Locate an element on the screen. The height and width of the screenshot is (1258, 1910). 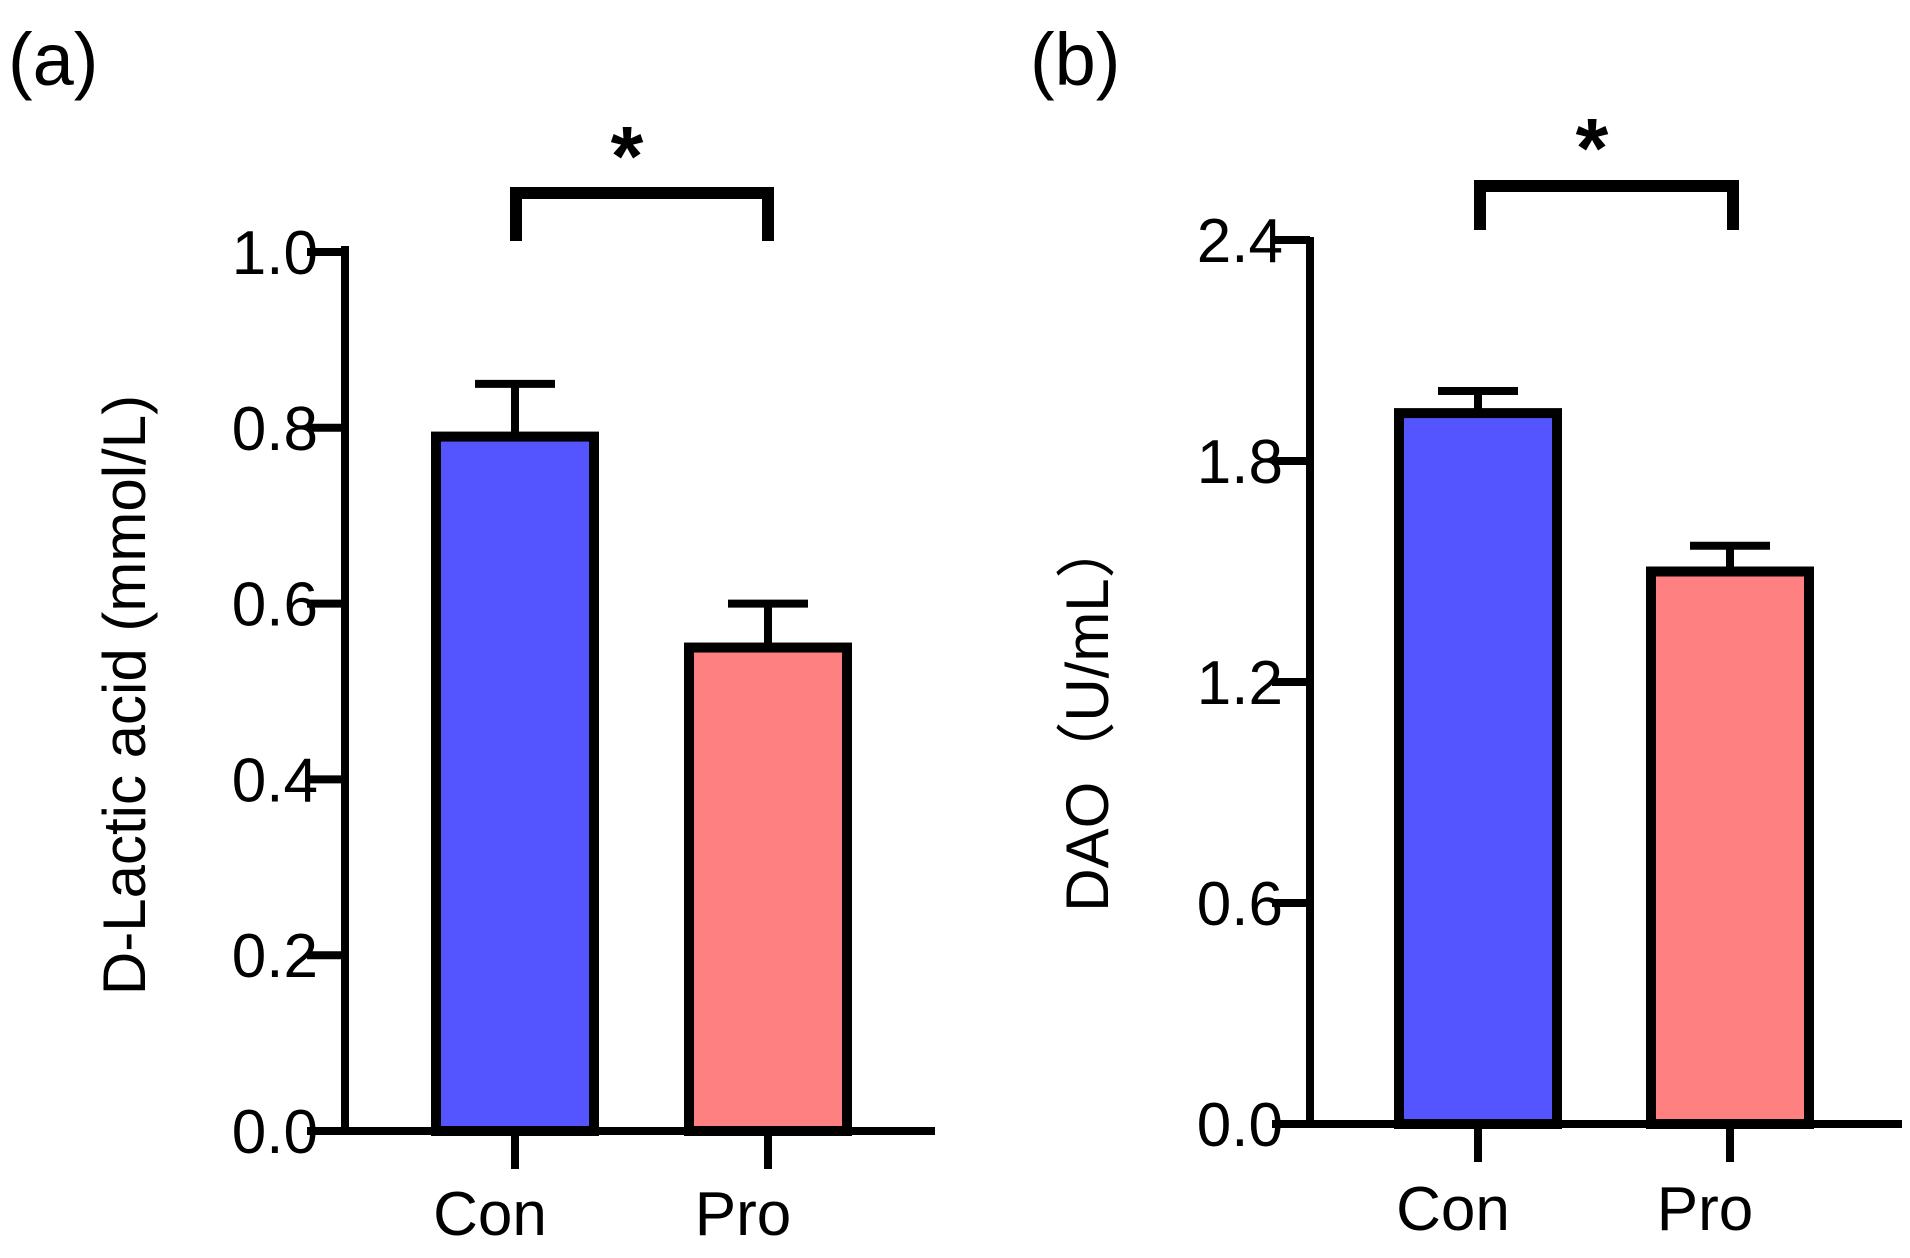
y-tick-label: 1.2 is located at coordinates (1240, 683).